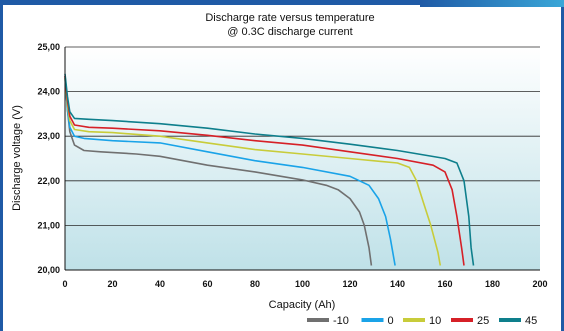  Describe the element at coordinates (444, 284) in the screenshot. I see `x-tick-label: 160` at that location.